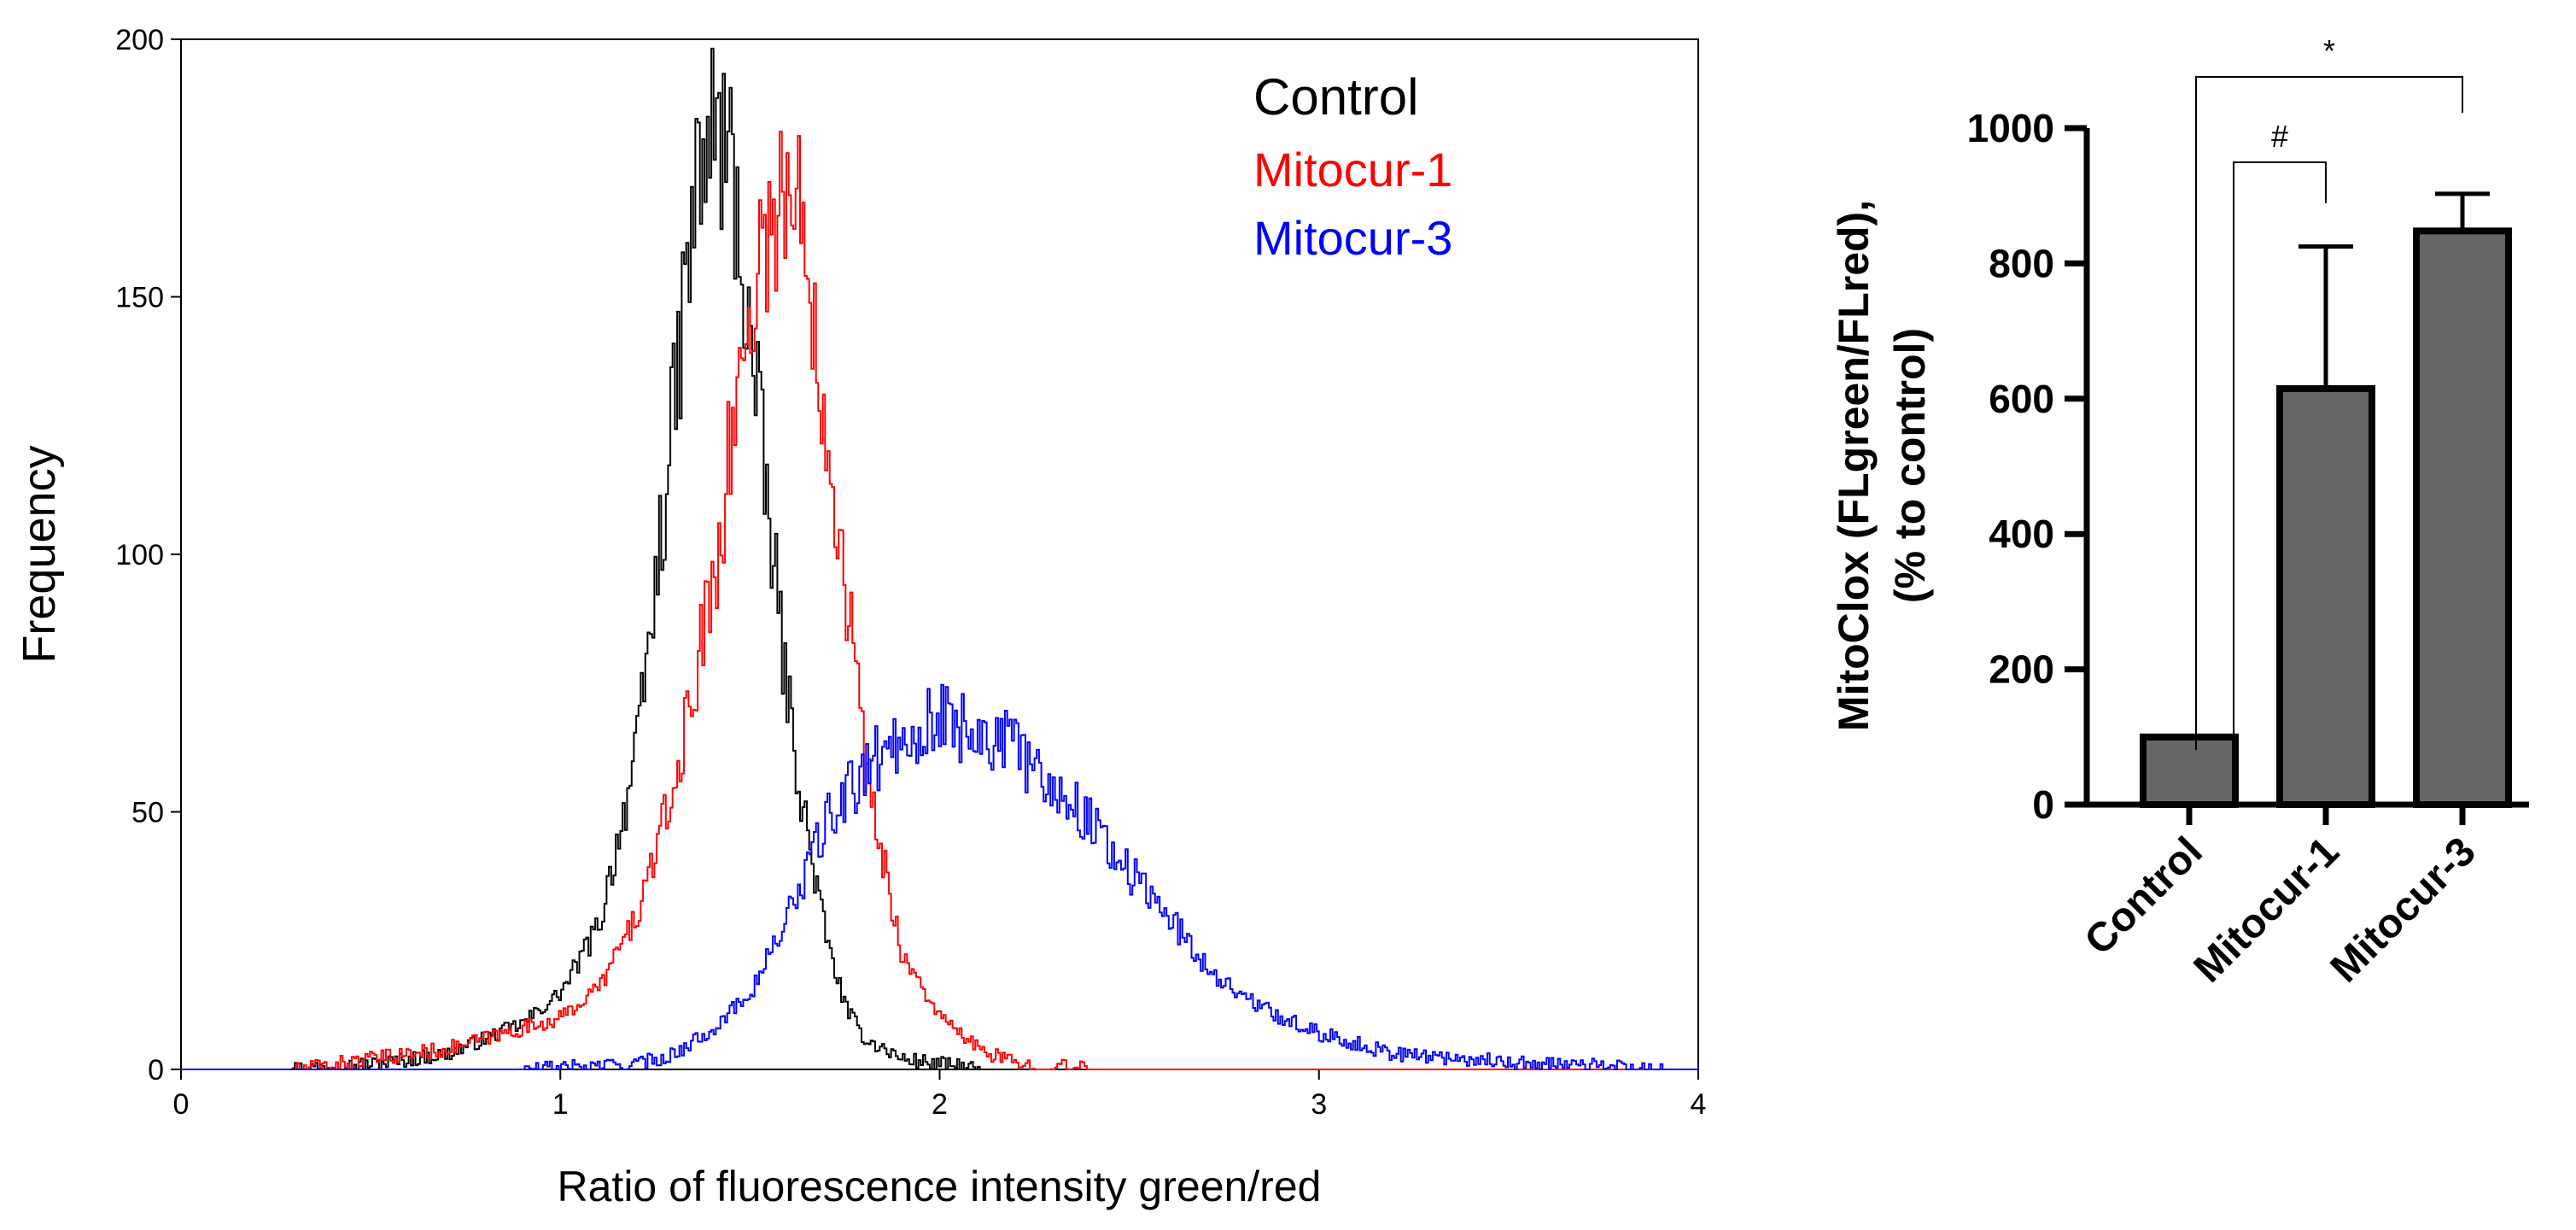 The image size is (2576, 1230). I want to click on legend-entry-mitocur-3: Mitocur-3, so click(1352, 238).